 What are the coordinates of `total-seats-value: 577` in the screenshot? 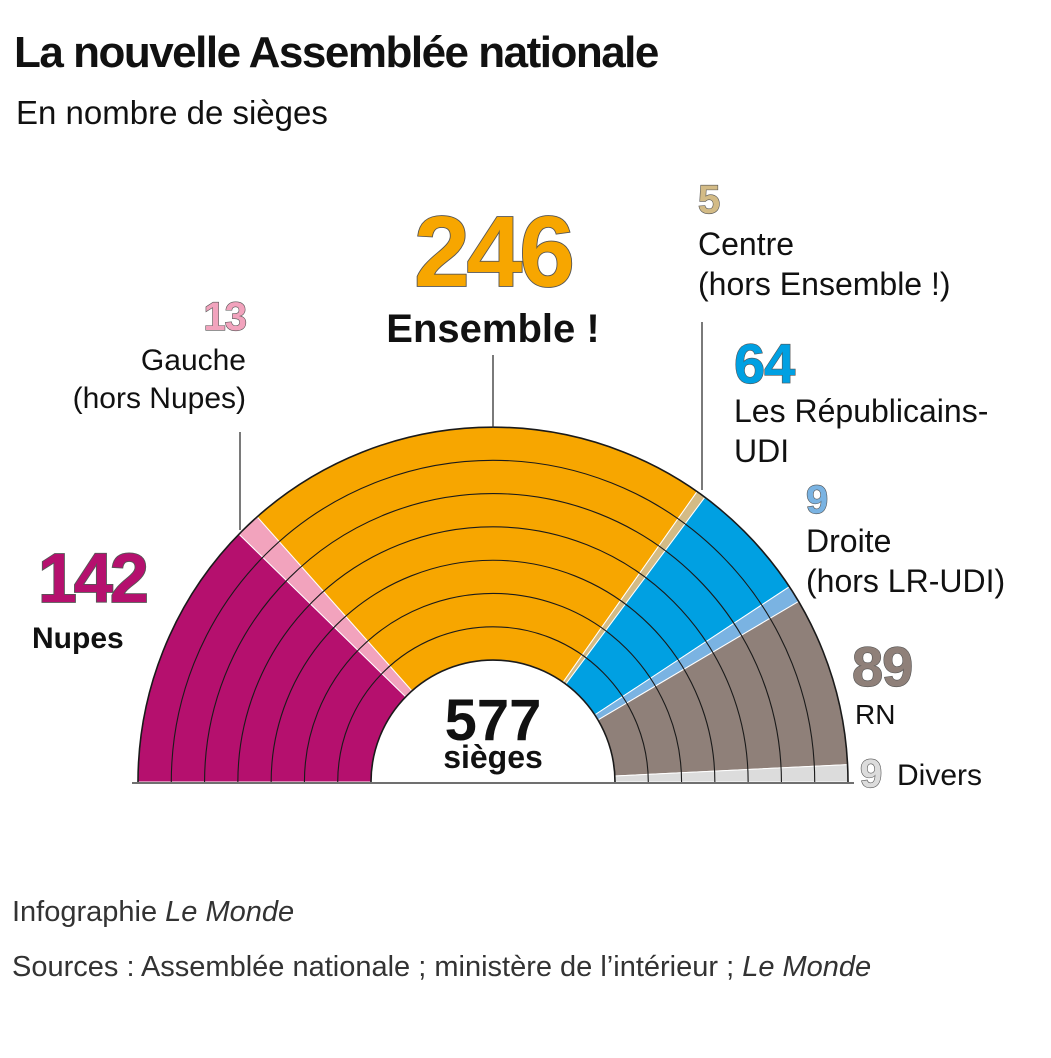 It's located at (493, 720).